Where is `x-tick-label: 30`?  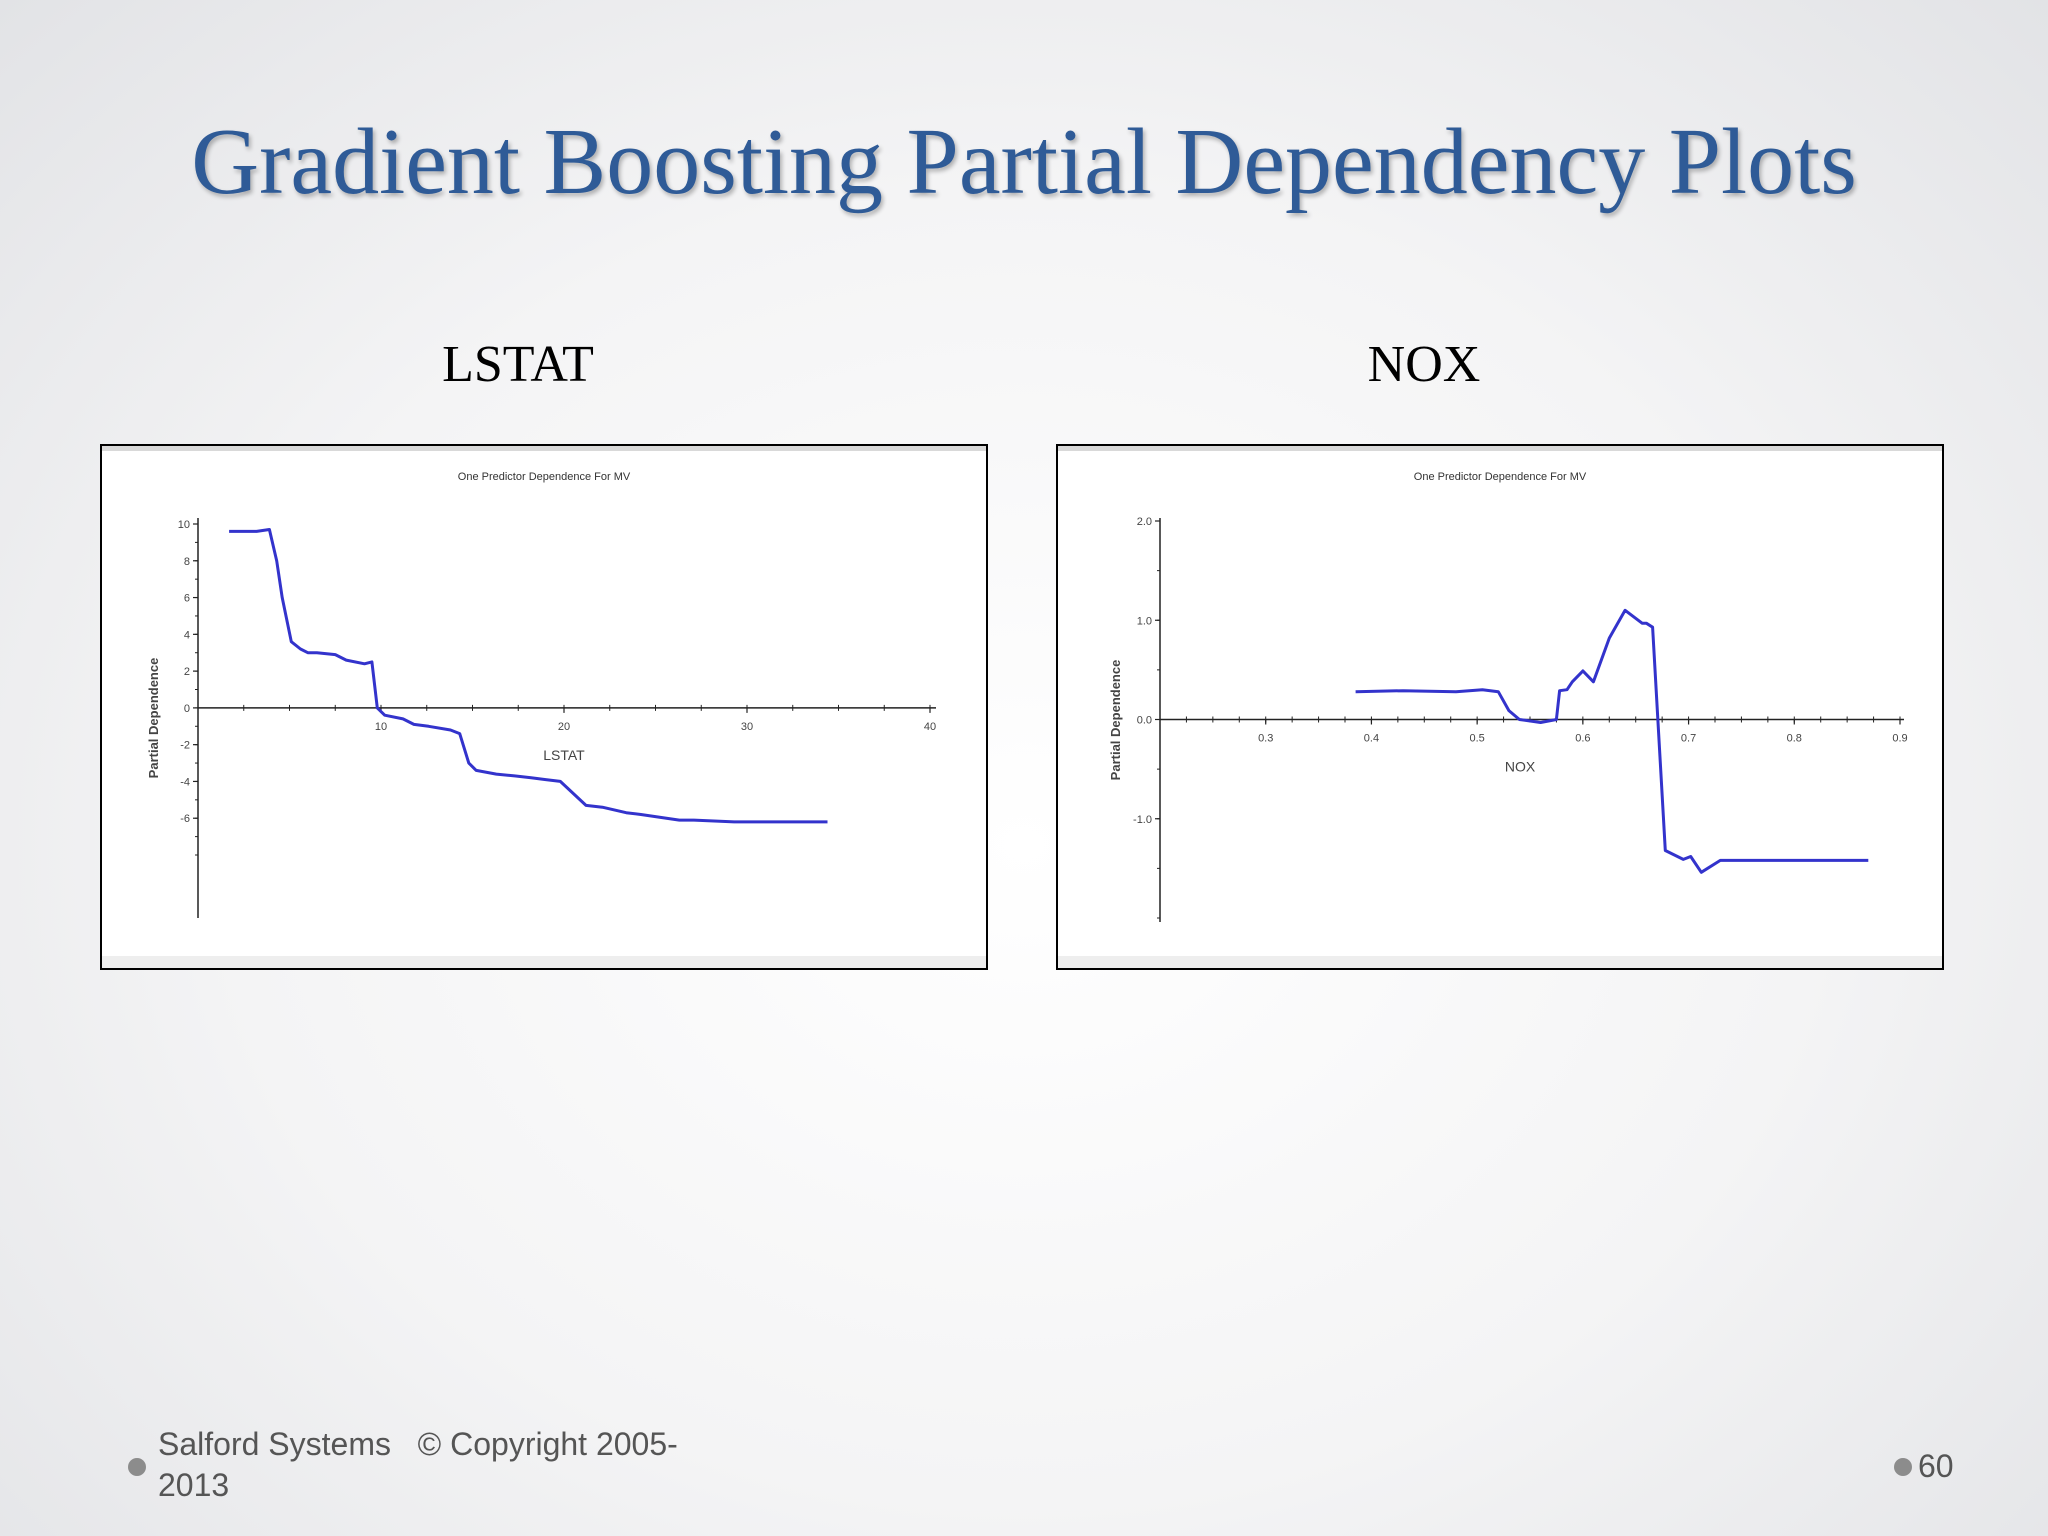 x-tick-label: 30 is located at coordinates (747, 727).